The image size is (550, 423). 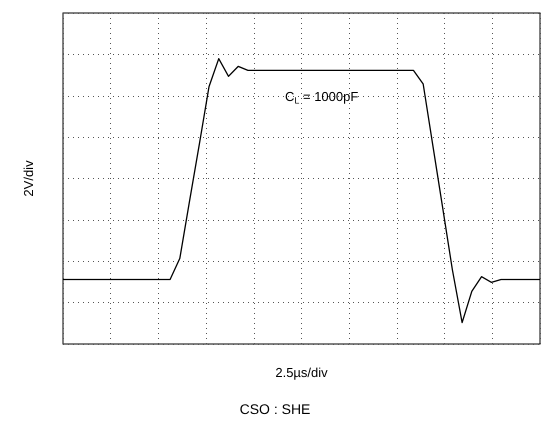 What do you see at coordinates (28, 178) in the screenshot?
I see `y-axis-title: 2V/div` at bounding box center [28, 178].